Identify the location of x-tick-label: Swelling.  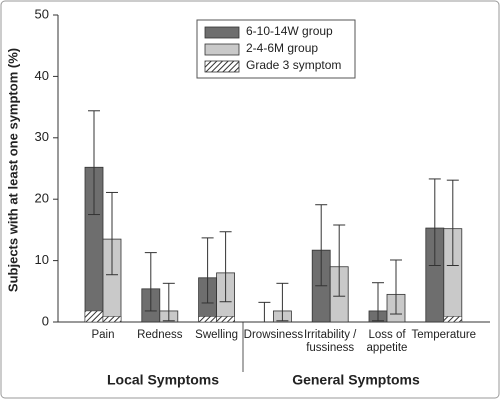
(216, 335).